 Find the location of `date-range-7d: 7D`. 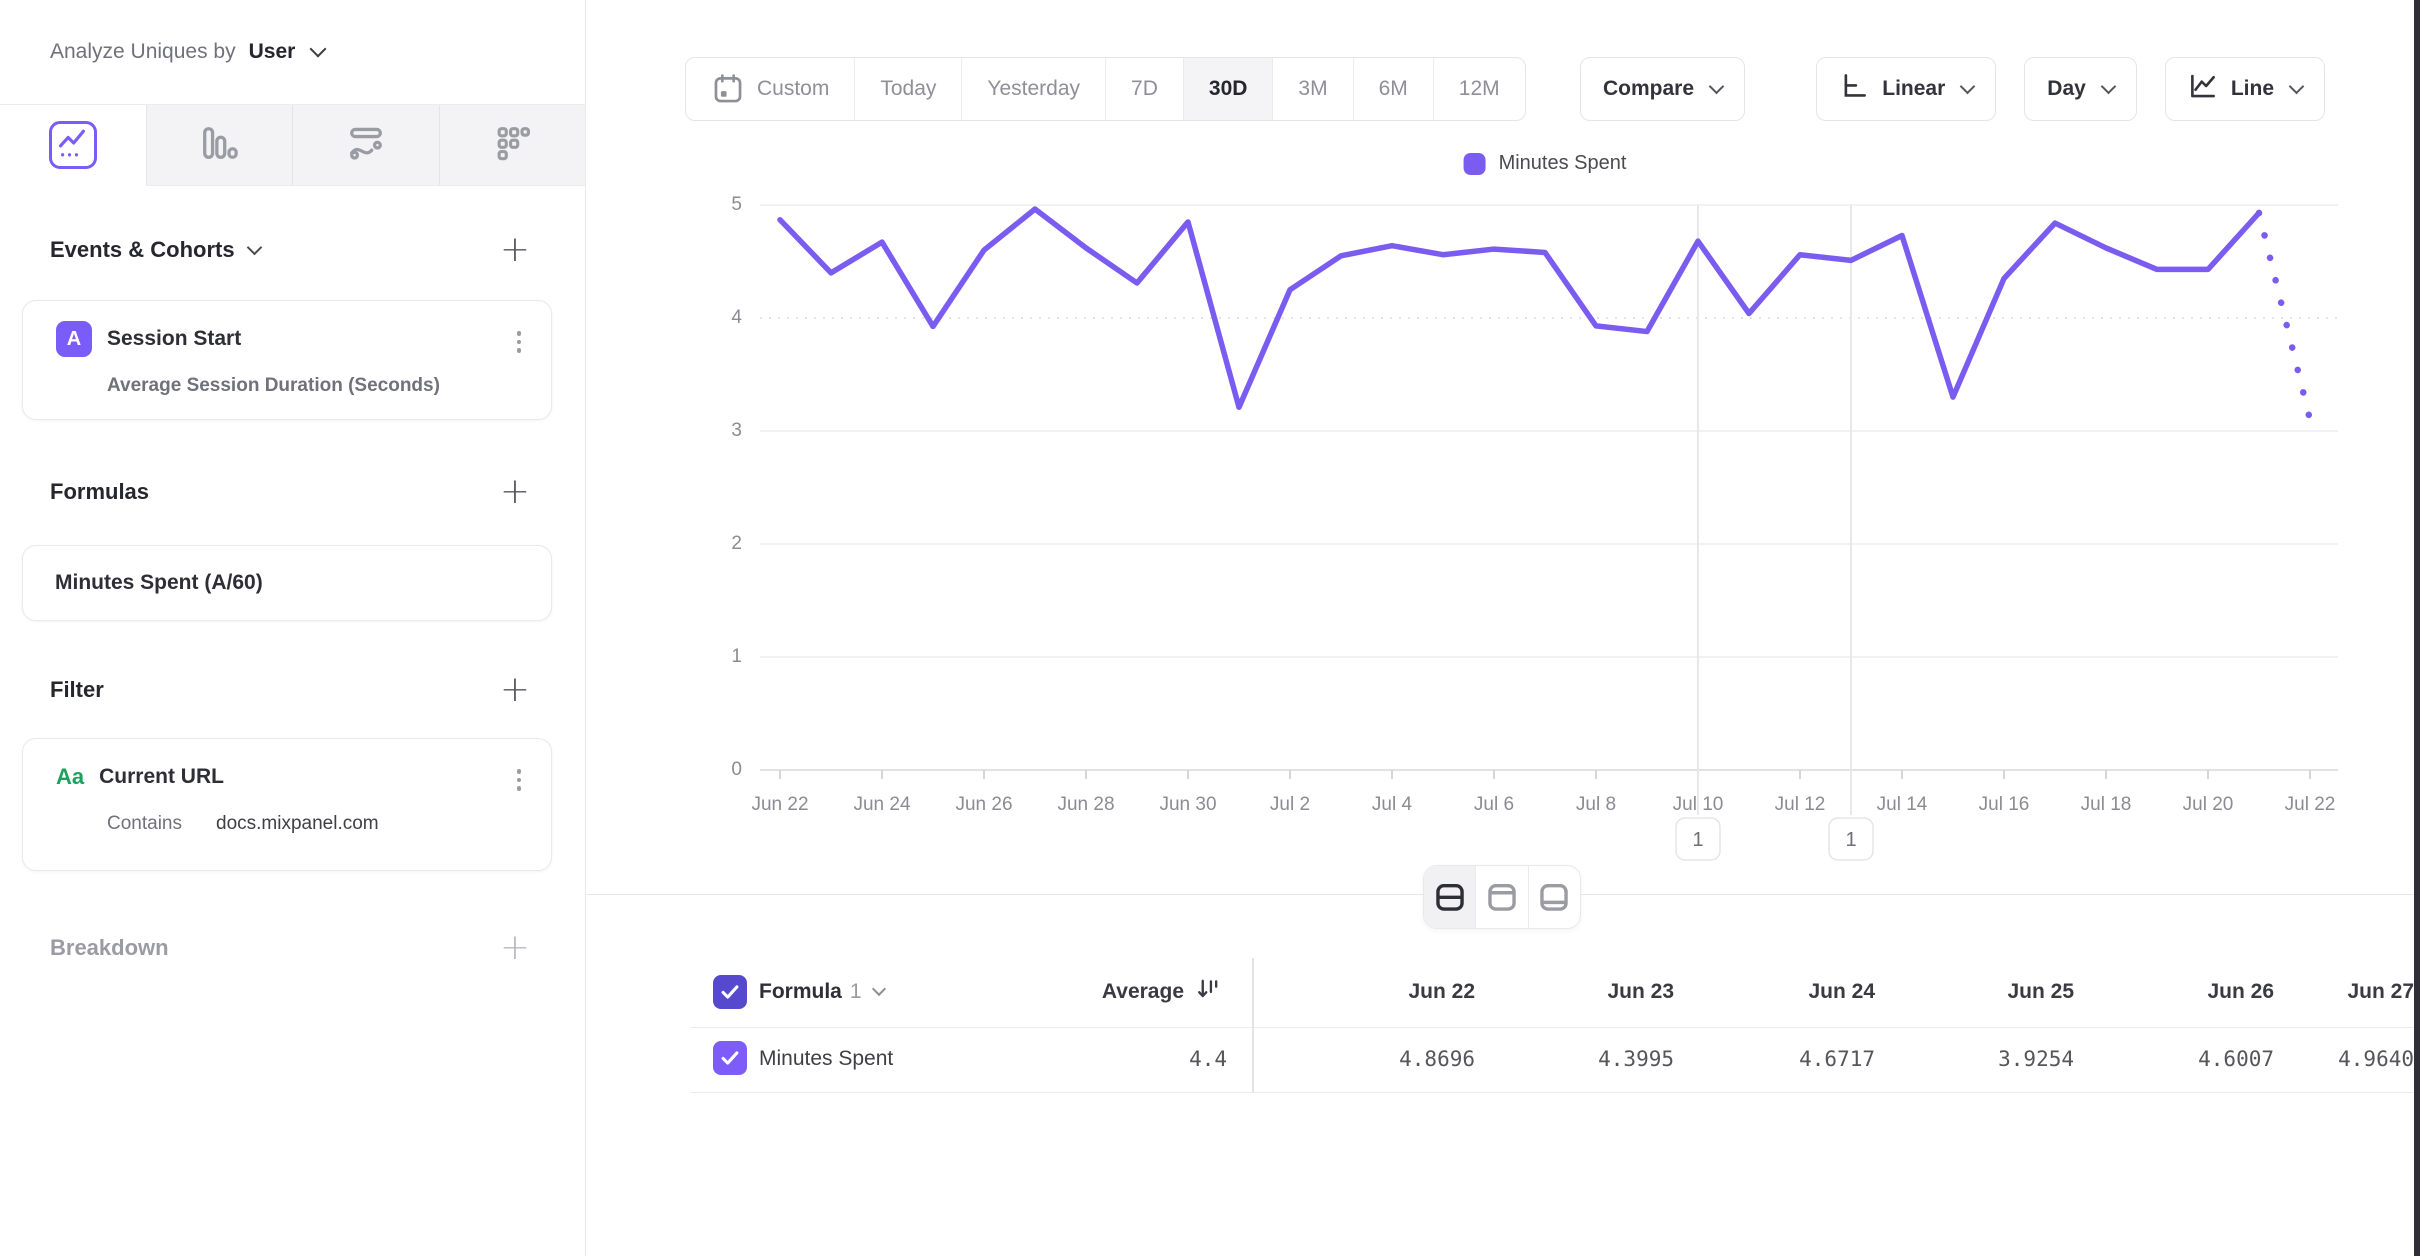

date-range-7d: 7D is located at coordinates (1145, 89).